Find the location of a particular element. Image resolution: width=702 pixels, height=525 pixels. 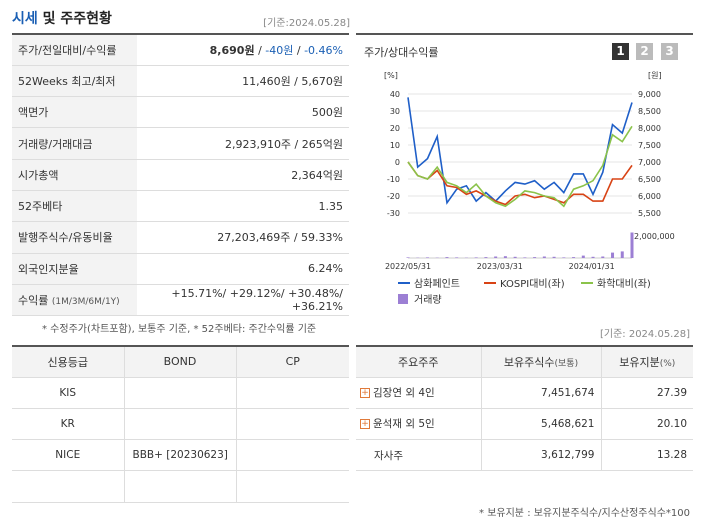

current-price: 8,690원 is located at coordinates (232, 50).